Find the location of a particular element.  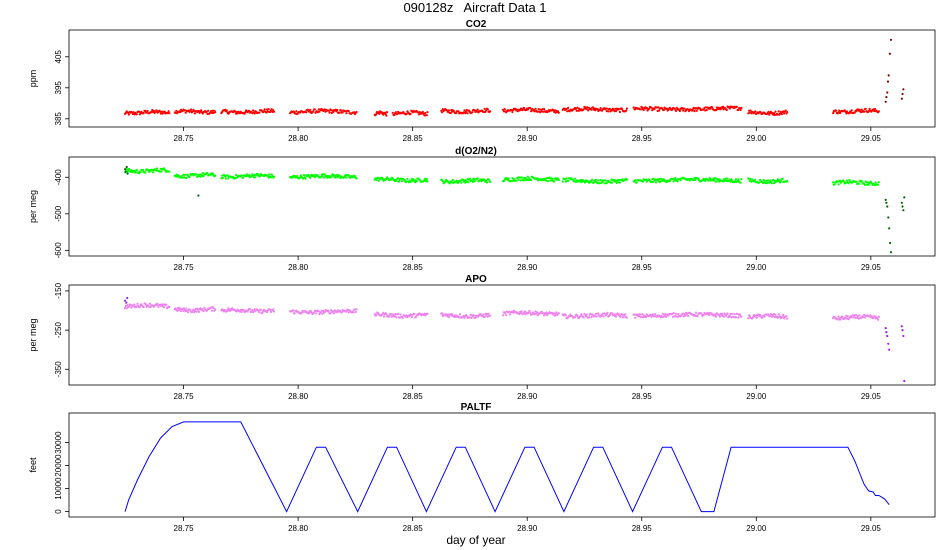

y-tick-label: -500 is located at coordinates (58, 213).